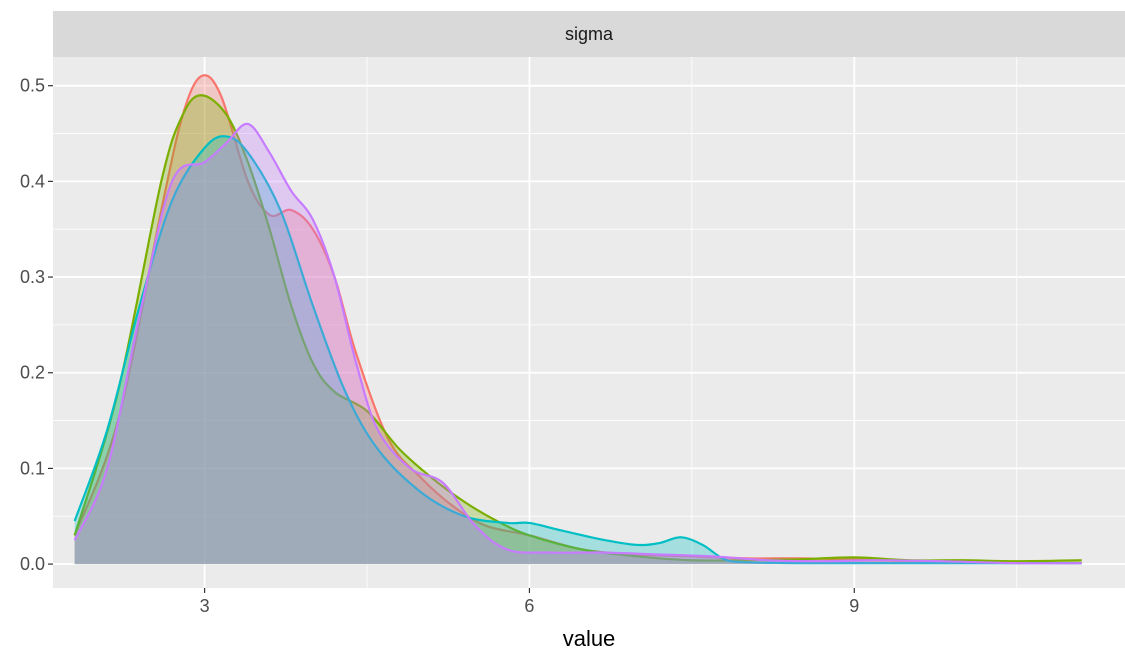 The image size is (1125, 656). What do you see at coordinates (589, 638) in the screenshot?
I see `x-axis-title: value` at bounding box center [589, 638].